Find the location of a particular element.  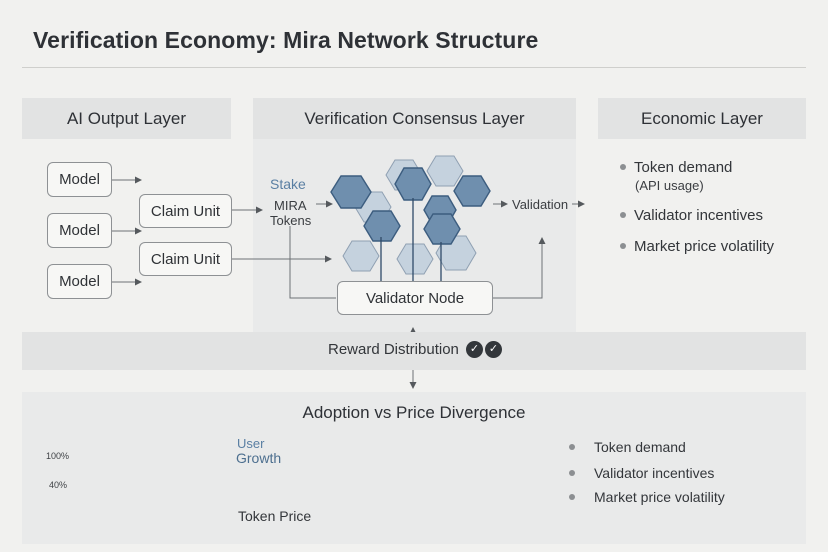

token-demand-item: Token demand is located at coordinates (683, 167).